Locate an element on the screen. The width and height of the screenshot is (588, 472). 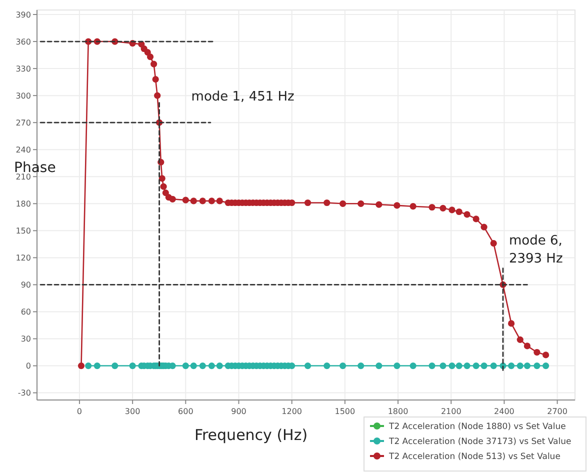
y-tick-label: 390 is located at coordinates (23, 15).